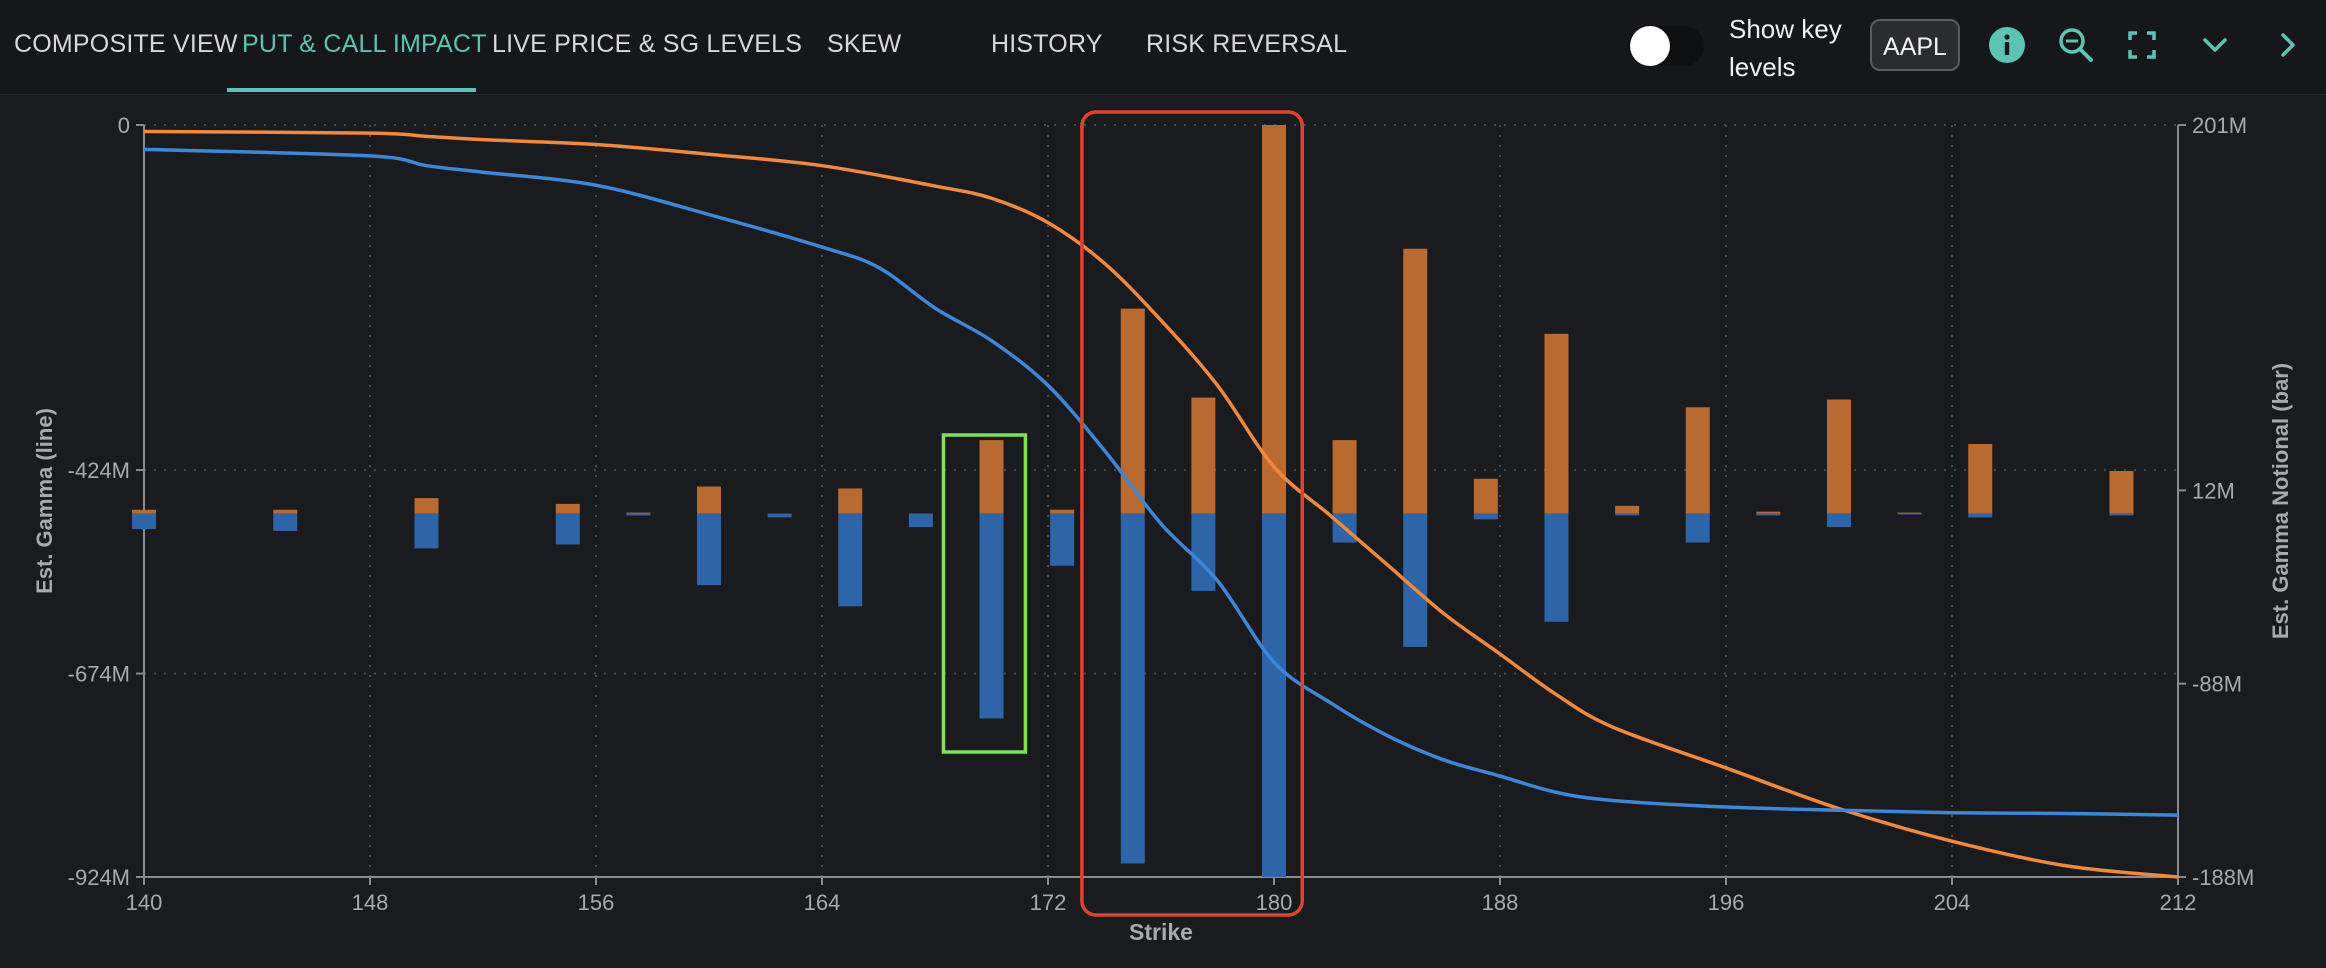 The height and width of the screenshot is (968, 2326). I want to click on x-tick-label: 148, so click(370, 902).